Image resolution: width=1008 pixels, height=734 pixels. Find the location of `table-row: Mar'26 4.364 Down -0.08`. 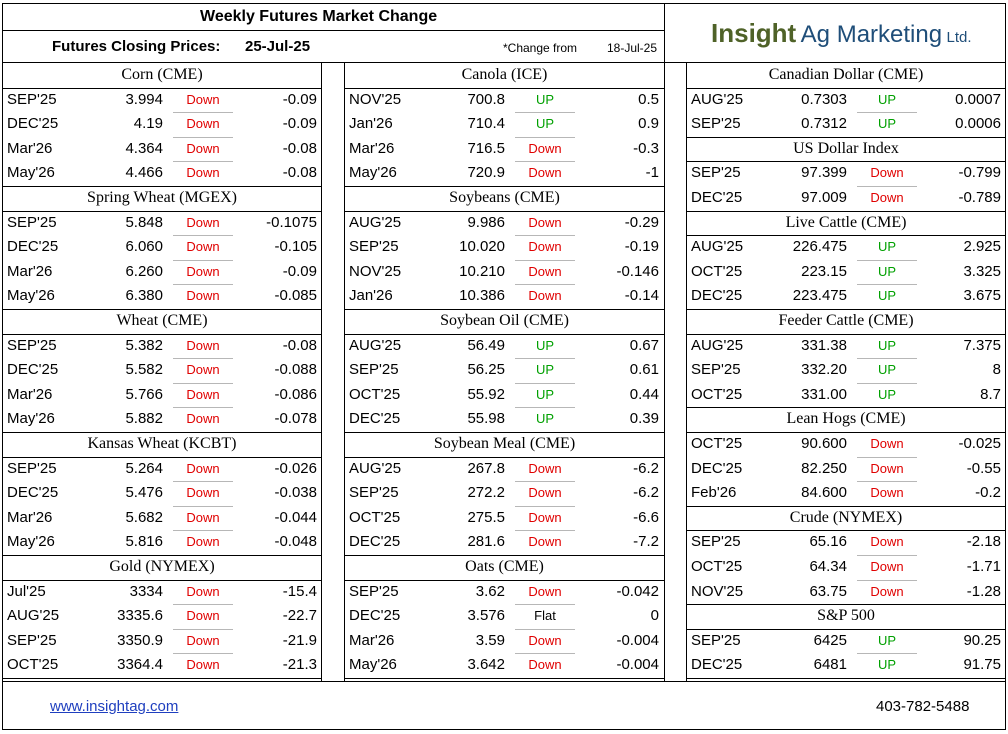

table-row: Mar'26 4.364 Down -0.08 is located at coordinates (162, 149).